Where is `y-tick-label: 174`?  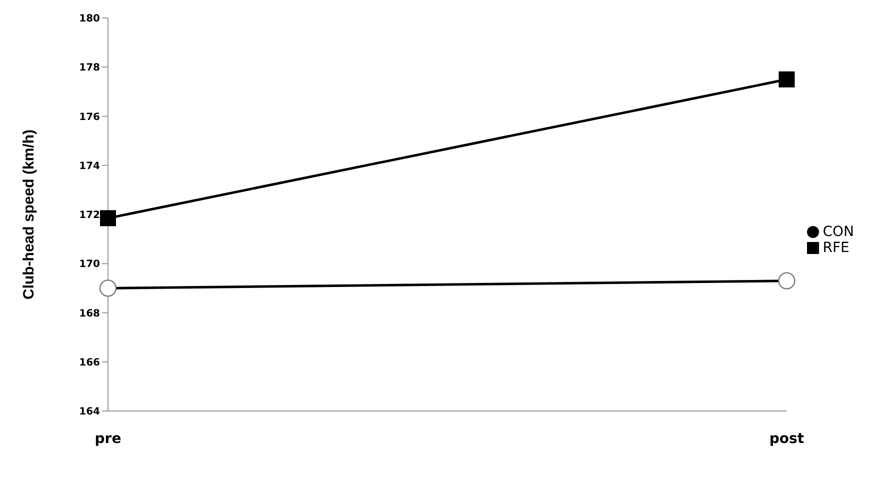 y-tick-label: 174 is located at coordinates (89, 166).